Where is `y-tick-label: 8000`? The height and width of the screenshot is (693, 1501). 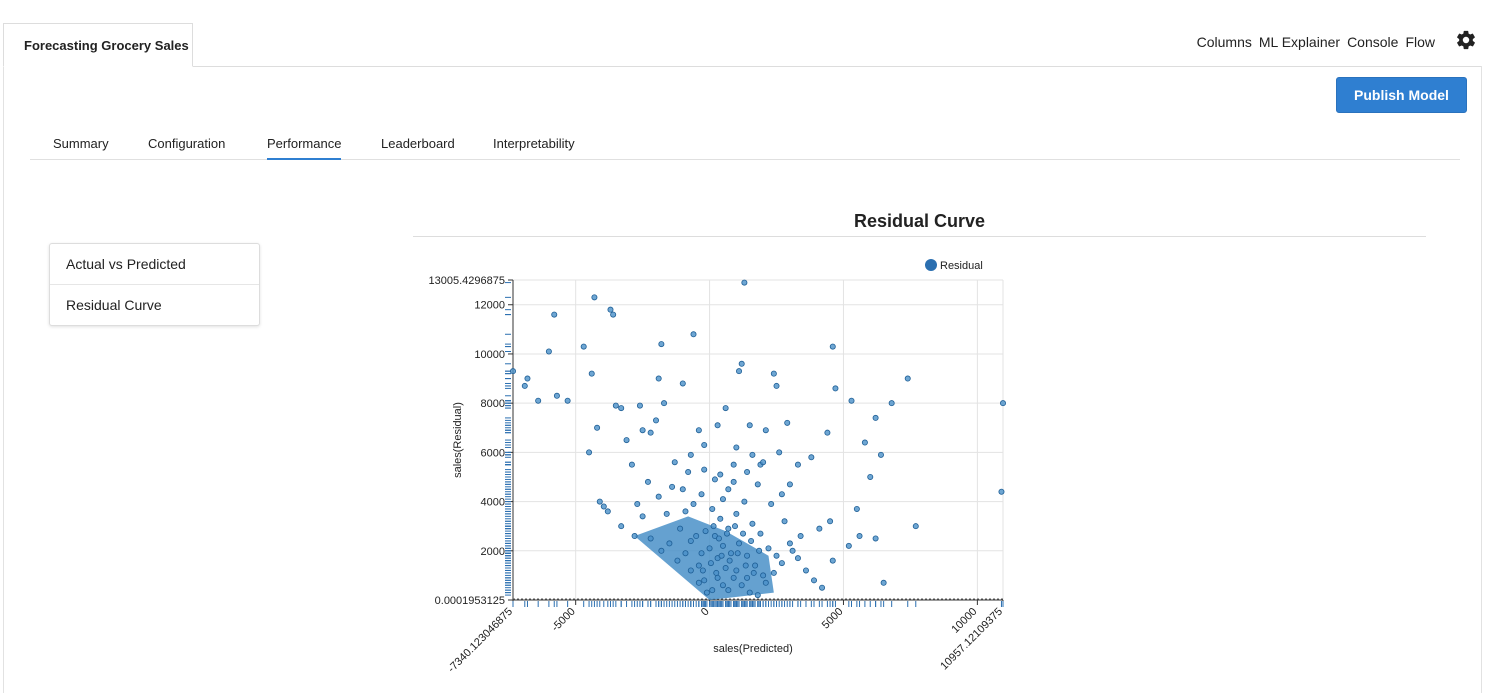
y-tick-label: 8000 is located at coordinates (493, 404).